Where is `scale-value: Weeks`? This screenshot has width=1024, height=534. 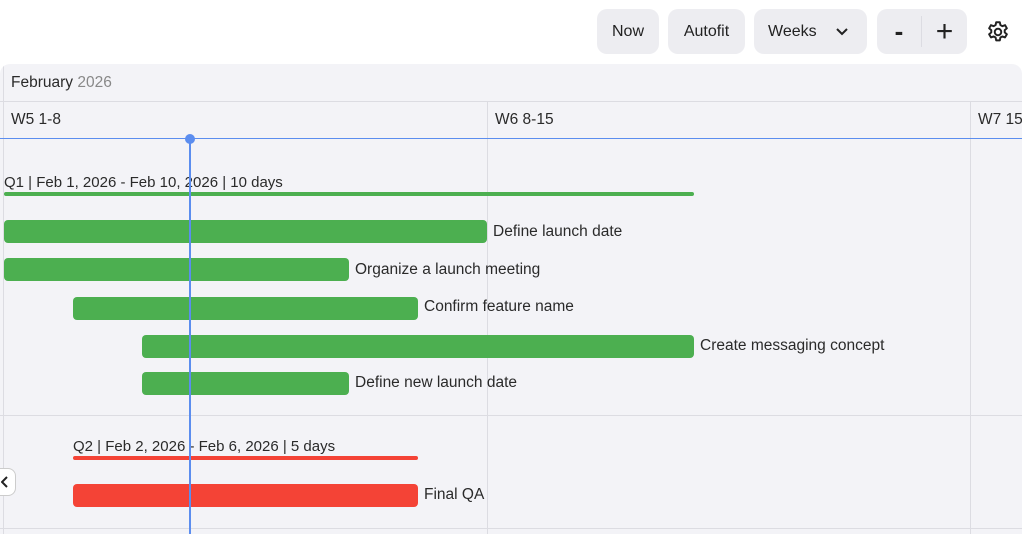
scale-value: Weeks is located at coordinates (792, 31).